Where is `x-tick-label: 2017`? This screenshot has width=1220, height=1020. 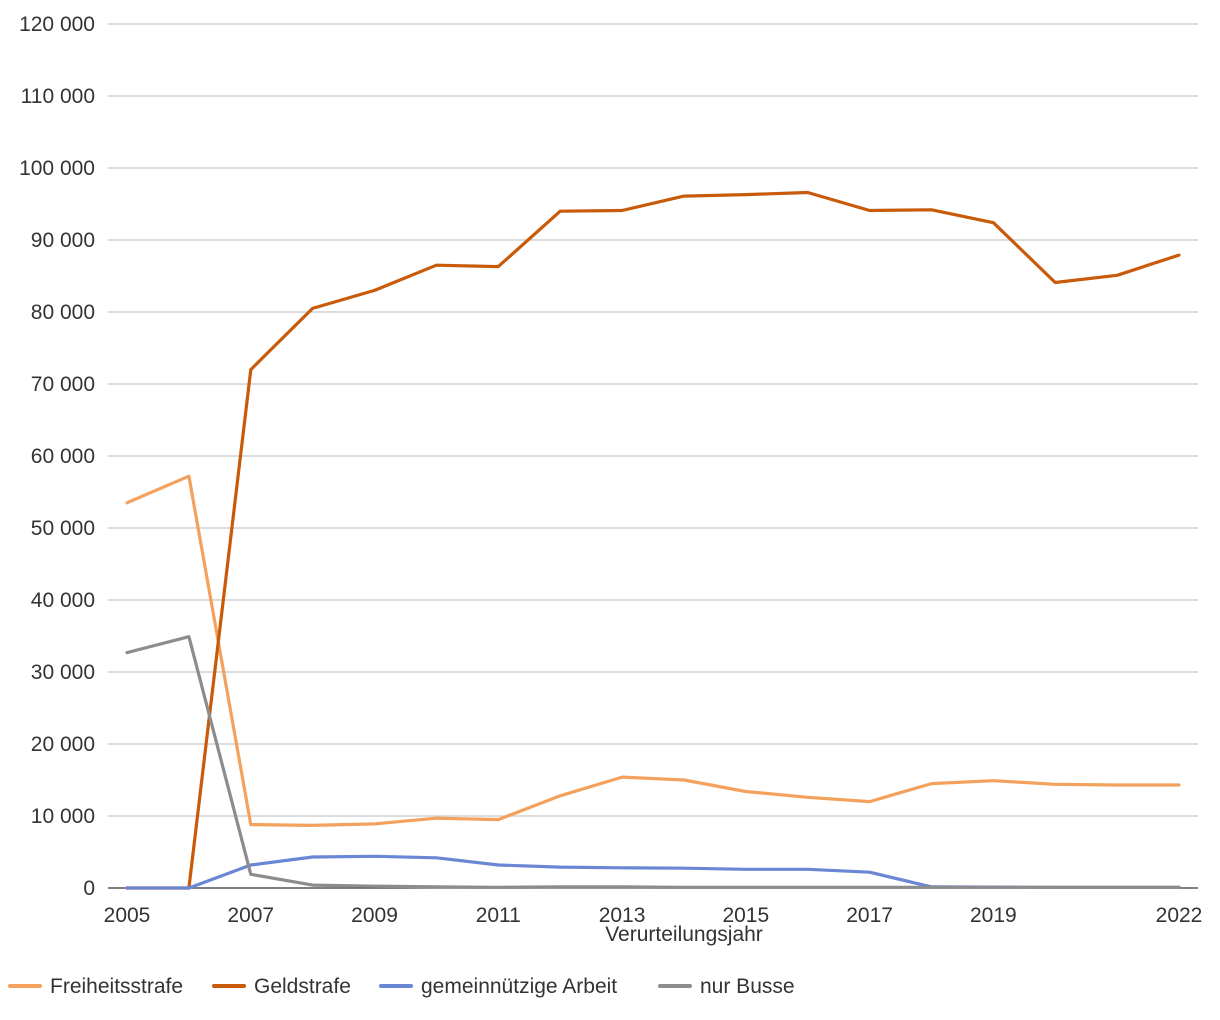 x-tick-label: 2017 is located at coordinates (869, 915).